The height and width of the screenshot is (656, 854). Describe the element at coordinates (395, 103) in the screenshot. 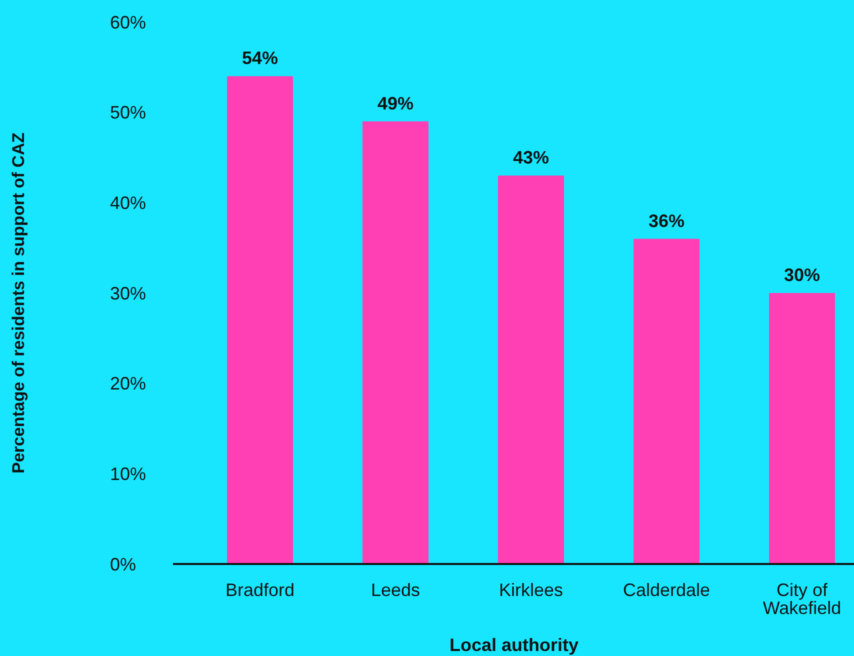

I see `data-label: 49%` at that location.